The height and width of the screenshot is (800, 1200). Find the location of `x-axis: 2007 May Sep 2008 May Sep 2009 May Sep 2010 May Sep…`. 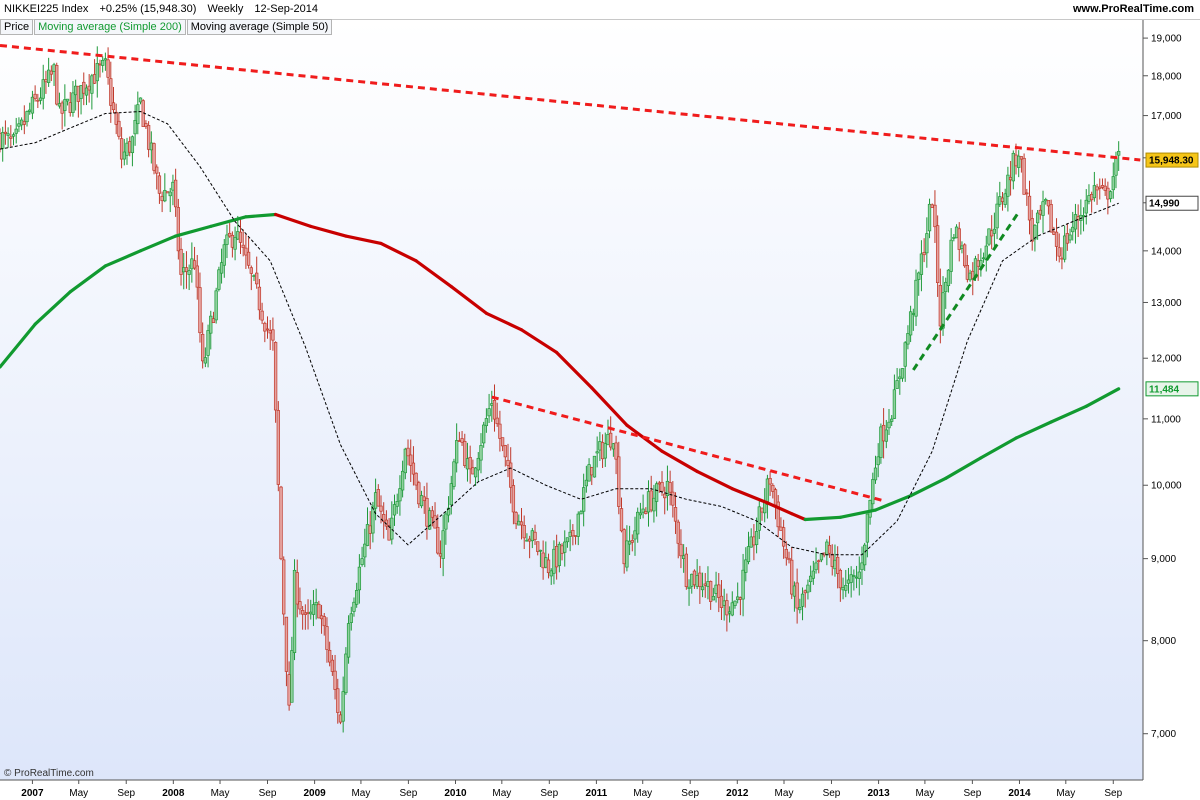

x-axis: 2007 May Sep 2008 May Sep 2009 May Sep 2010 May Sep… is located at coordinates (572, 789).